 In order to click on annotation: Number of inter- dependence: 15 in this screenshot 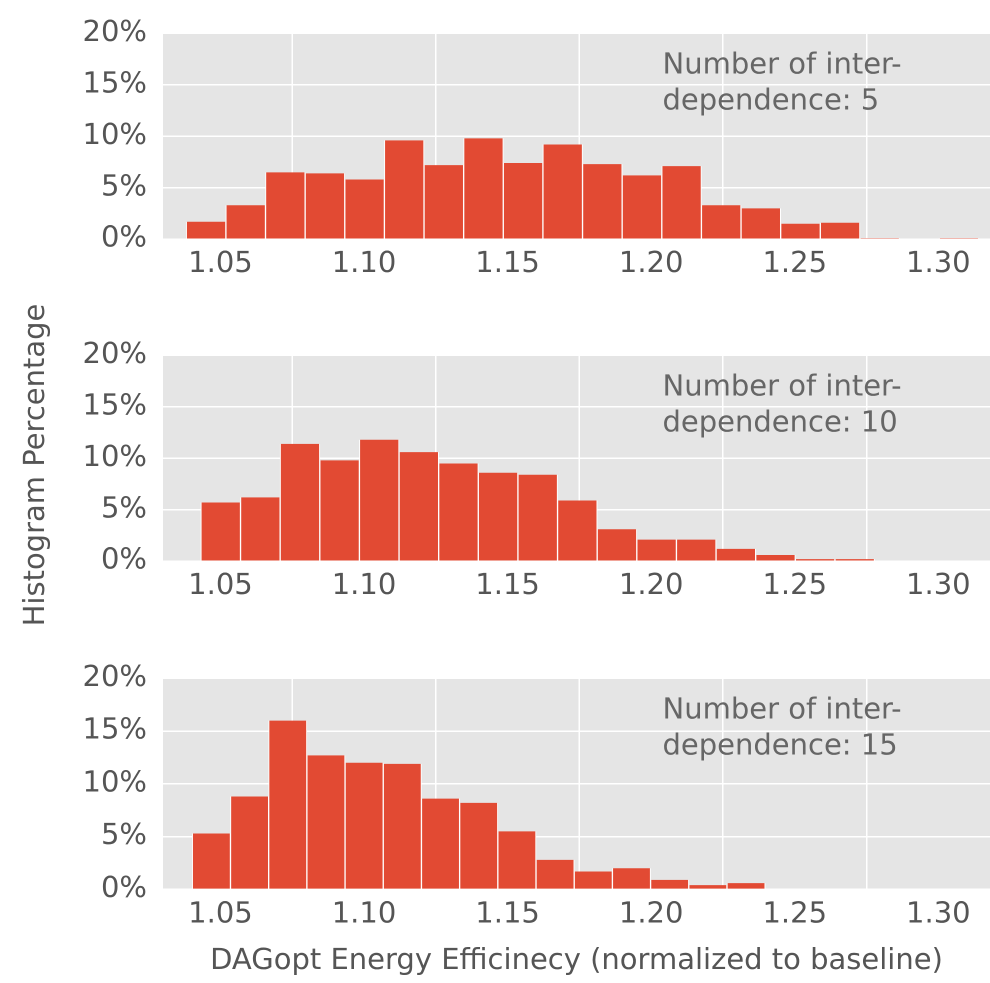, I will do `click(782, 726)`.